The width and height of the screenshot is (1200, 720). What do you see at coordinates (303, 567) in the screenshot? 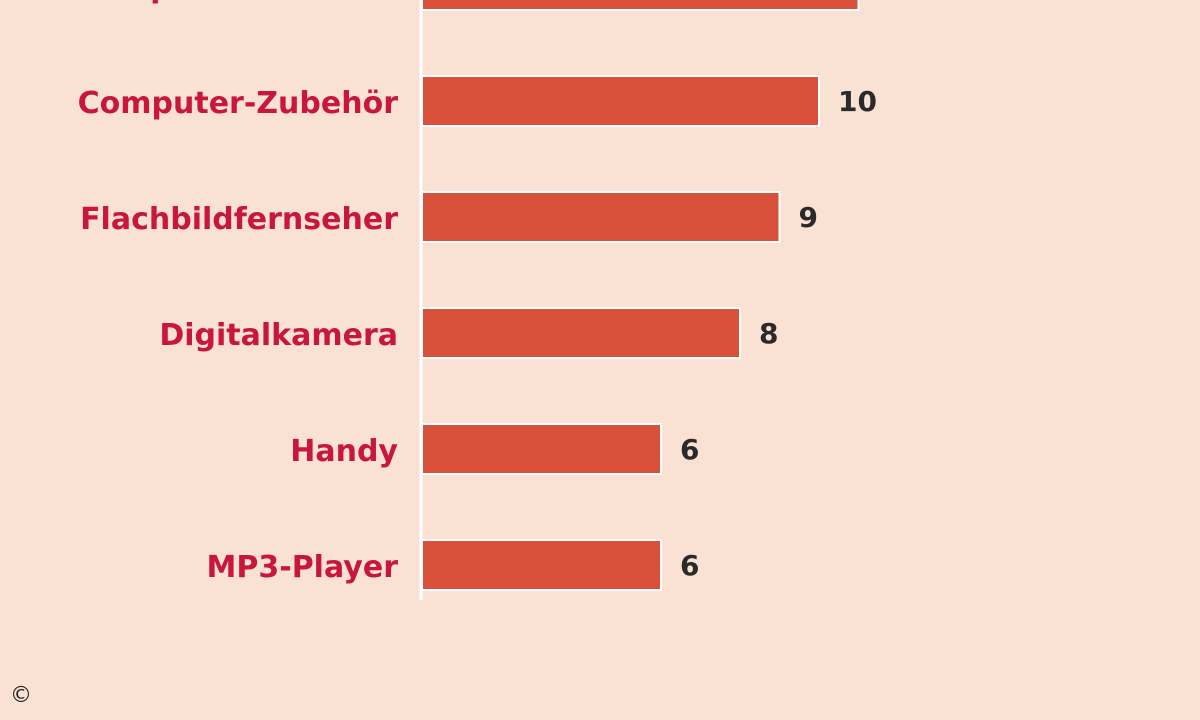
I see `category-label: MP3-Player` at bounding box center [303, 567].